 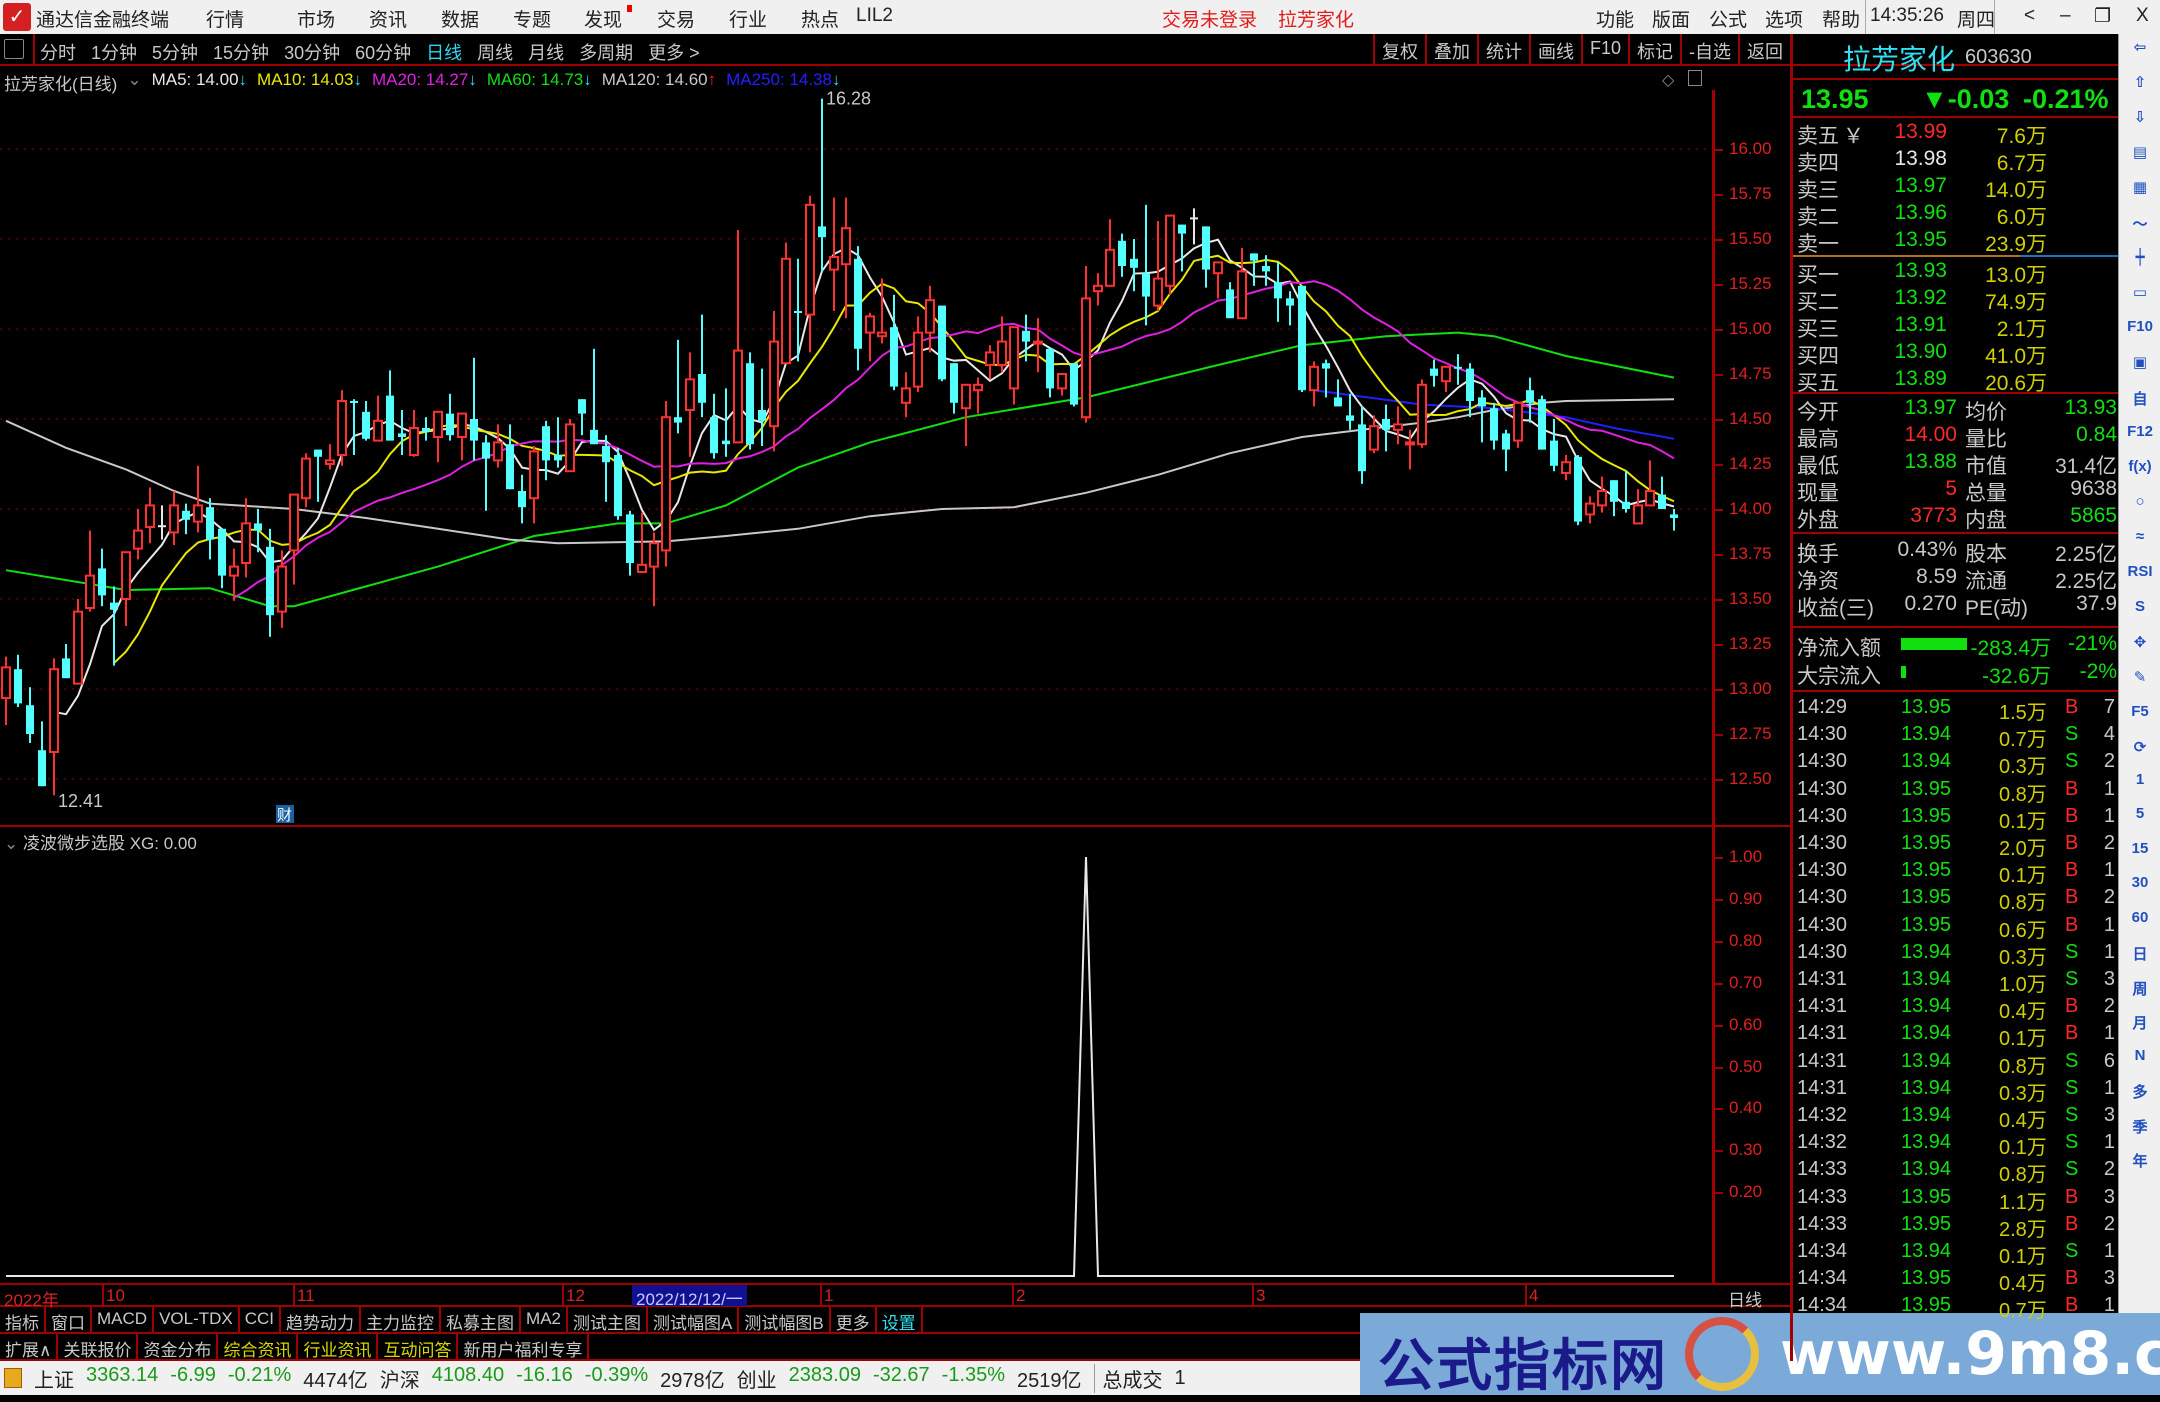 I want to click on close-icon: X, so click(x=2142, y=15).